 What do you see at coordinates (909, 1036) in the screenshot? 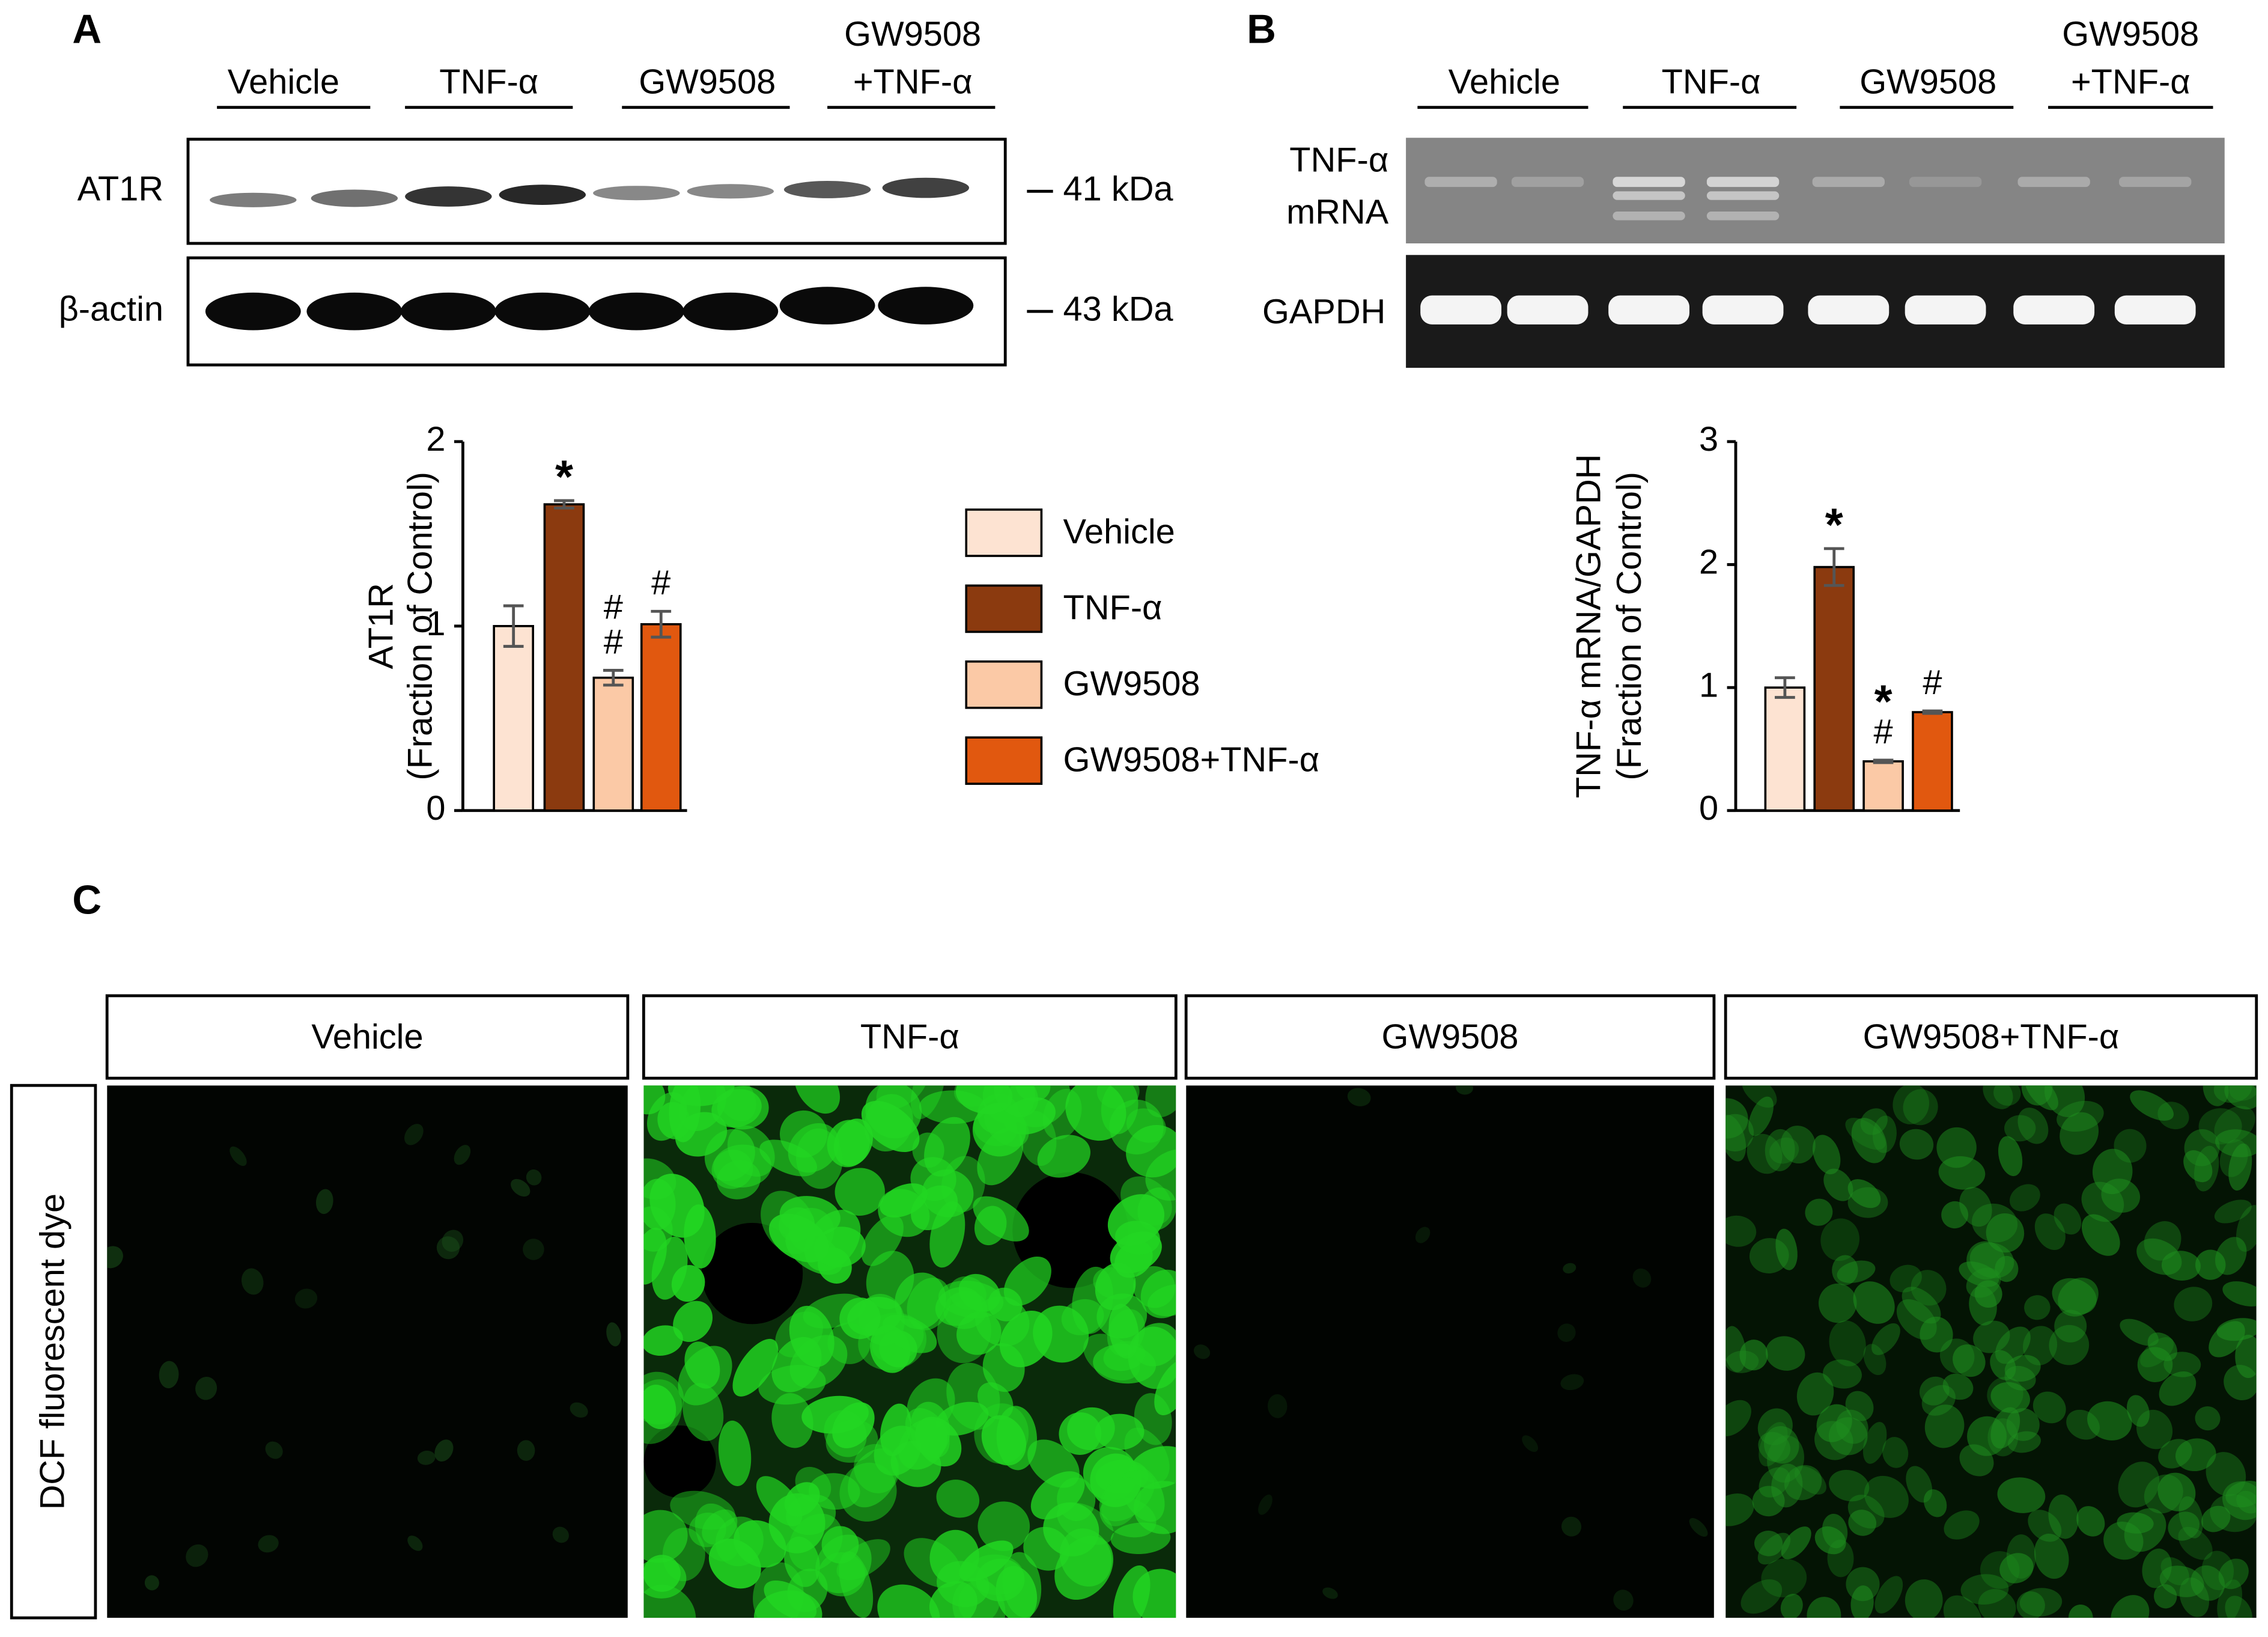
I see `column-header: TNF-α` at bounding box center [909, 1036].